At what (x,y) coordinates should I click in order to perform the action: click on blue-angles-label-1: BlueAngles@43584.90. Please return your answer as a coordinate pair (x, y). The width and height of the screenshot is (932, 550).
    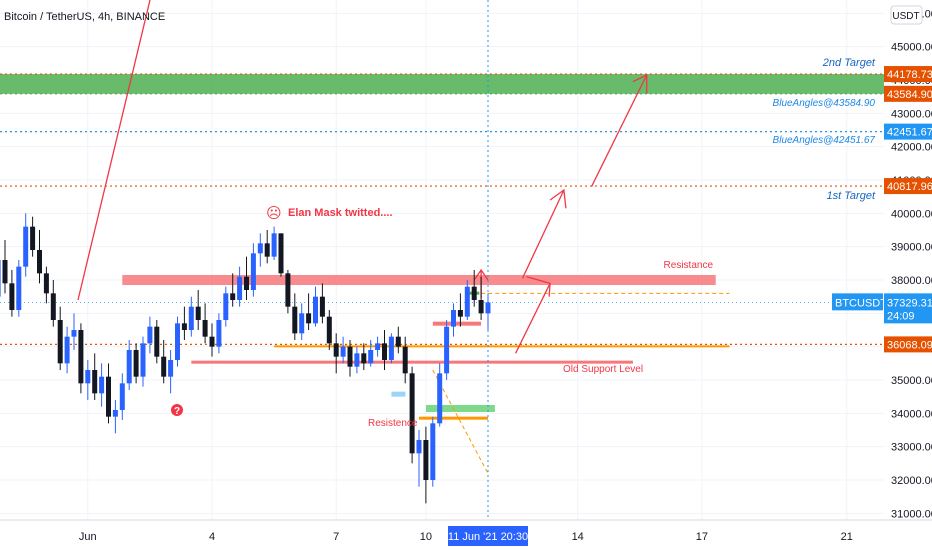
    Looking at the image, I should click on (824, 103).